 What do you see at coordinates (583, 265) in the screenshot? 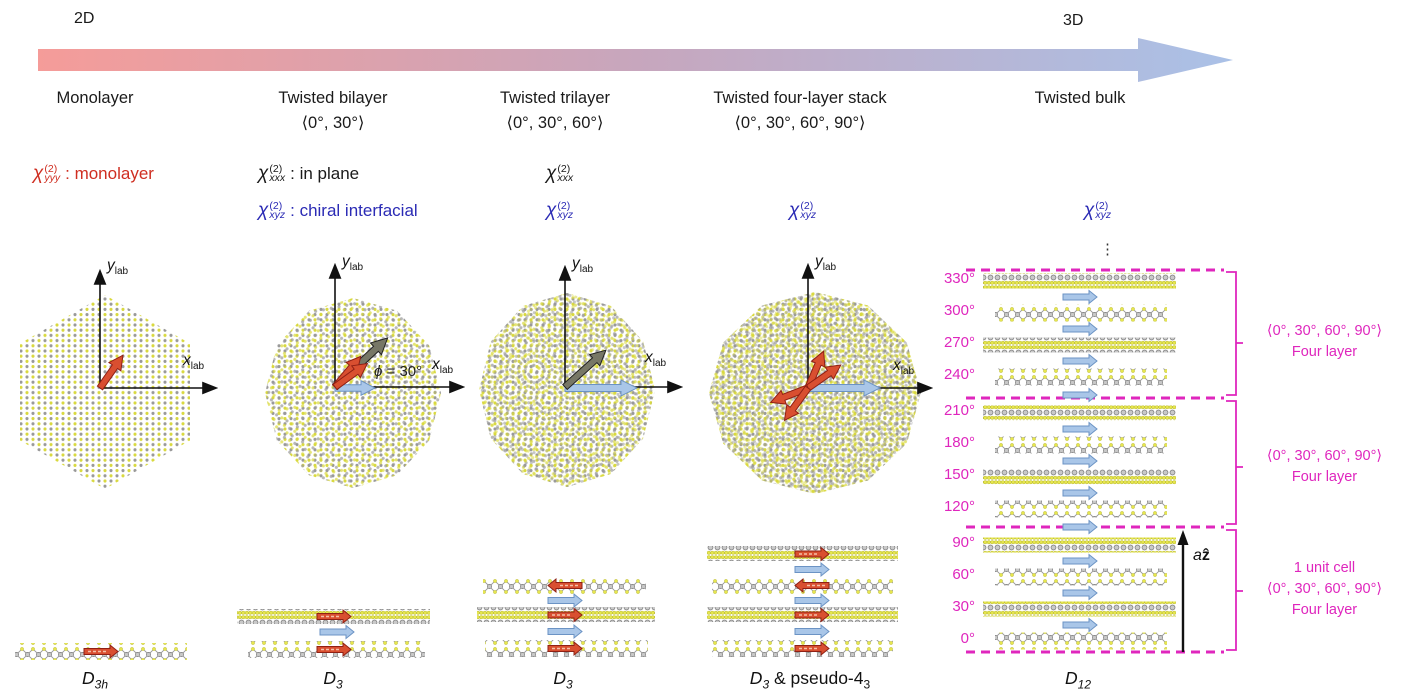
I see `y-axis-label-trilayer: ylab` at bounding box center [583, 265].